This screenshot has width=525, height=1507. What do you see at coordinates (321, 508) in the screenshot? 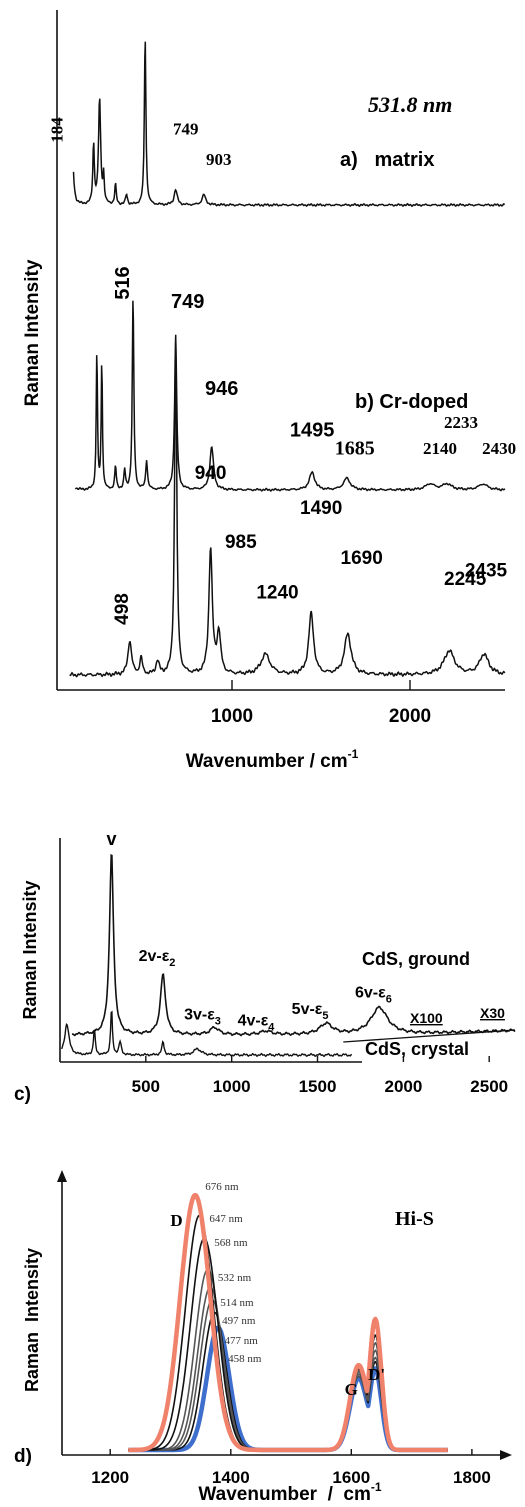
I see `p1-peak-label-2-5: 1490` at bounding box center [321, 508].